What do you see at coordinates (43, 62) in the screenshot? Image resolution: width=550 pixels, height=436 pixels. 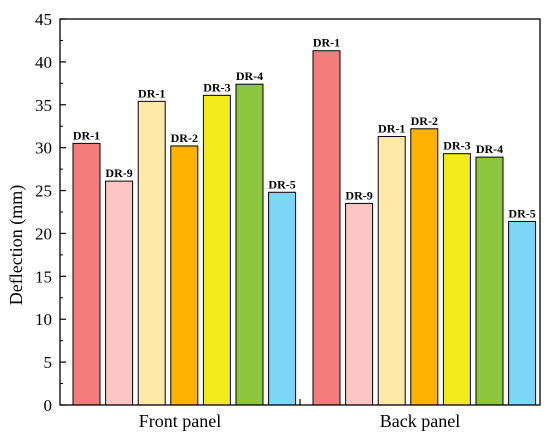 I see `y-tick-label-8: 40` at bounding box center [43, 62].